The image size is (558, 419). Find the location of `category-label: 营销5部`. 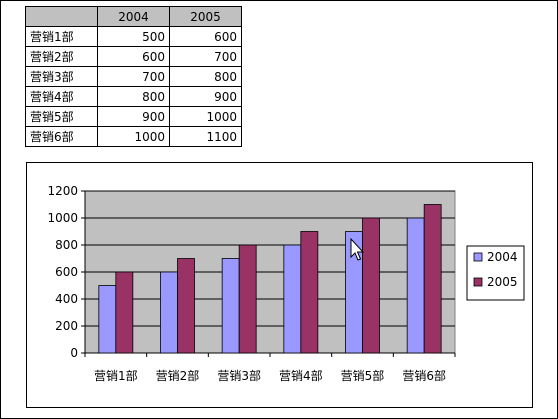

category-label: 营销5部 is located at coordinates (363, 375).